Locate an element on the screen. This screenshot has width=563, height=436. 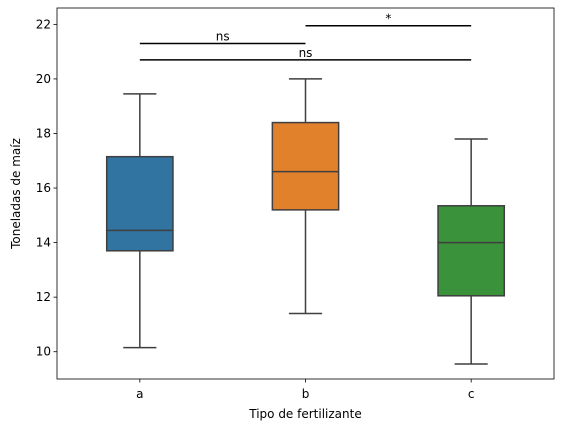
x-tick-label: b is located at coordinates (306, 394).